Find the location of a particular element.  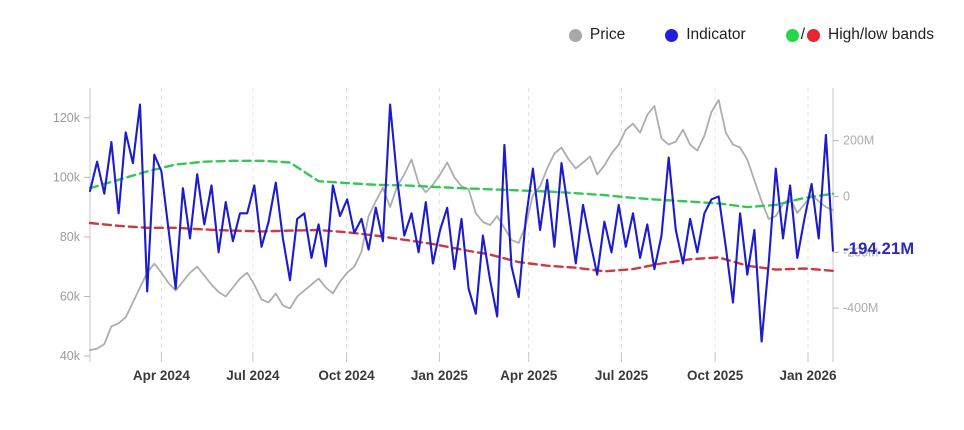

legend-item-indicator: Indicator is located at coordinates (705, 35).